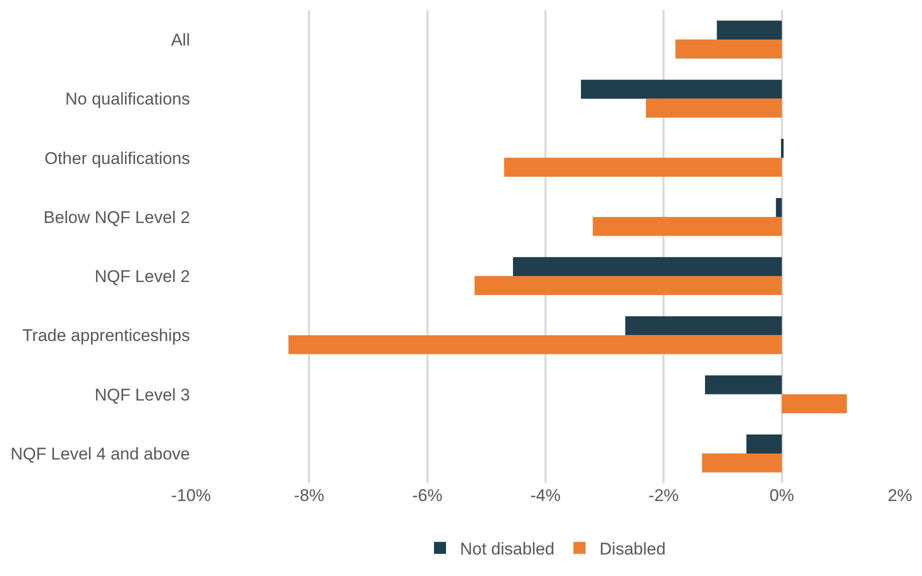 The image size is (922, 576). What do you see at coordinates (127, 99) in the screenshot?
I see `y-tick-label: No qualifications` at bounding box center [127, 99].